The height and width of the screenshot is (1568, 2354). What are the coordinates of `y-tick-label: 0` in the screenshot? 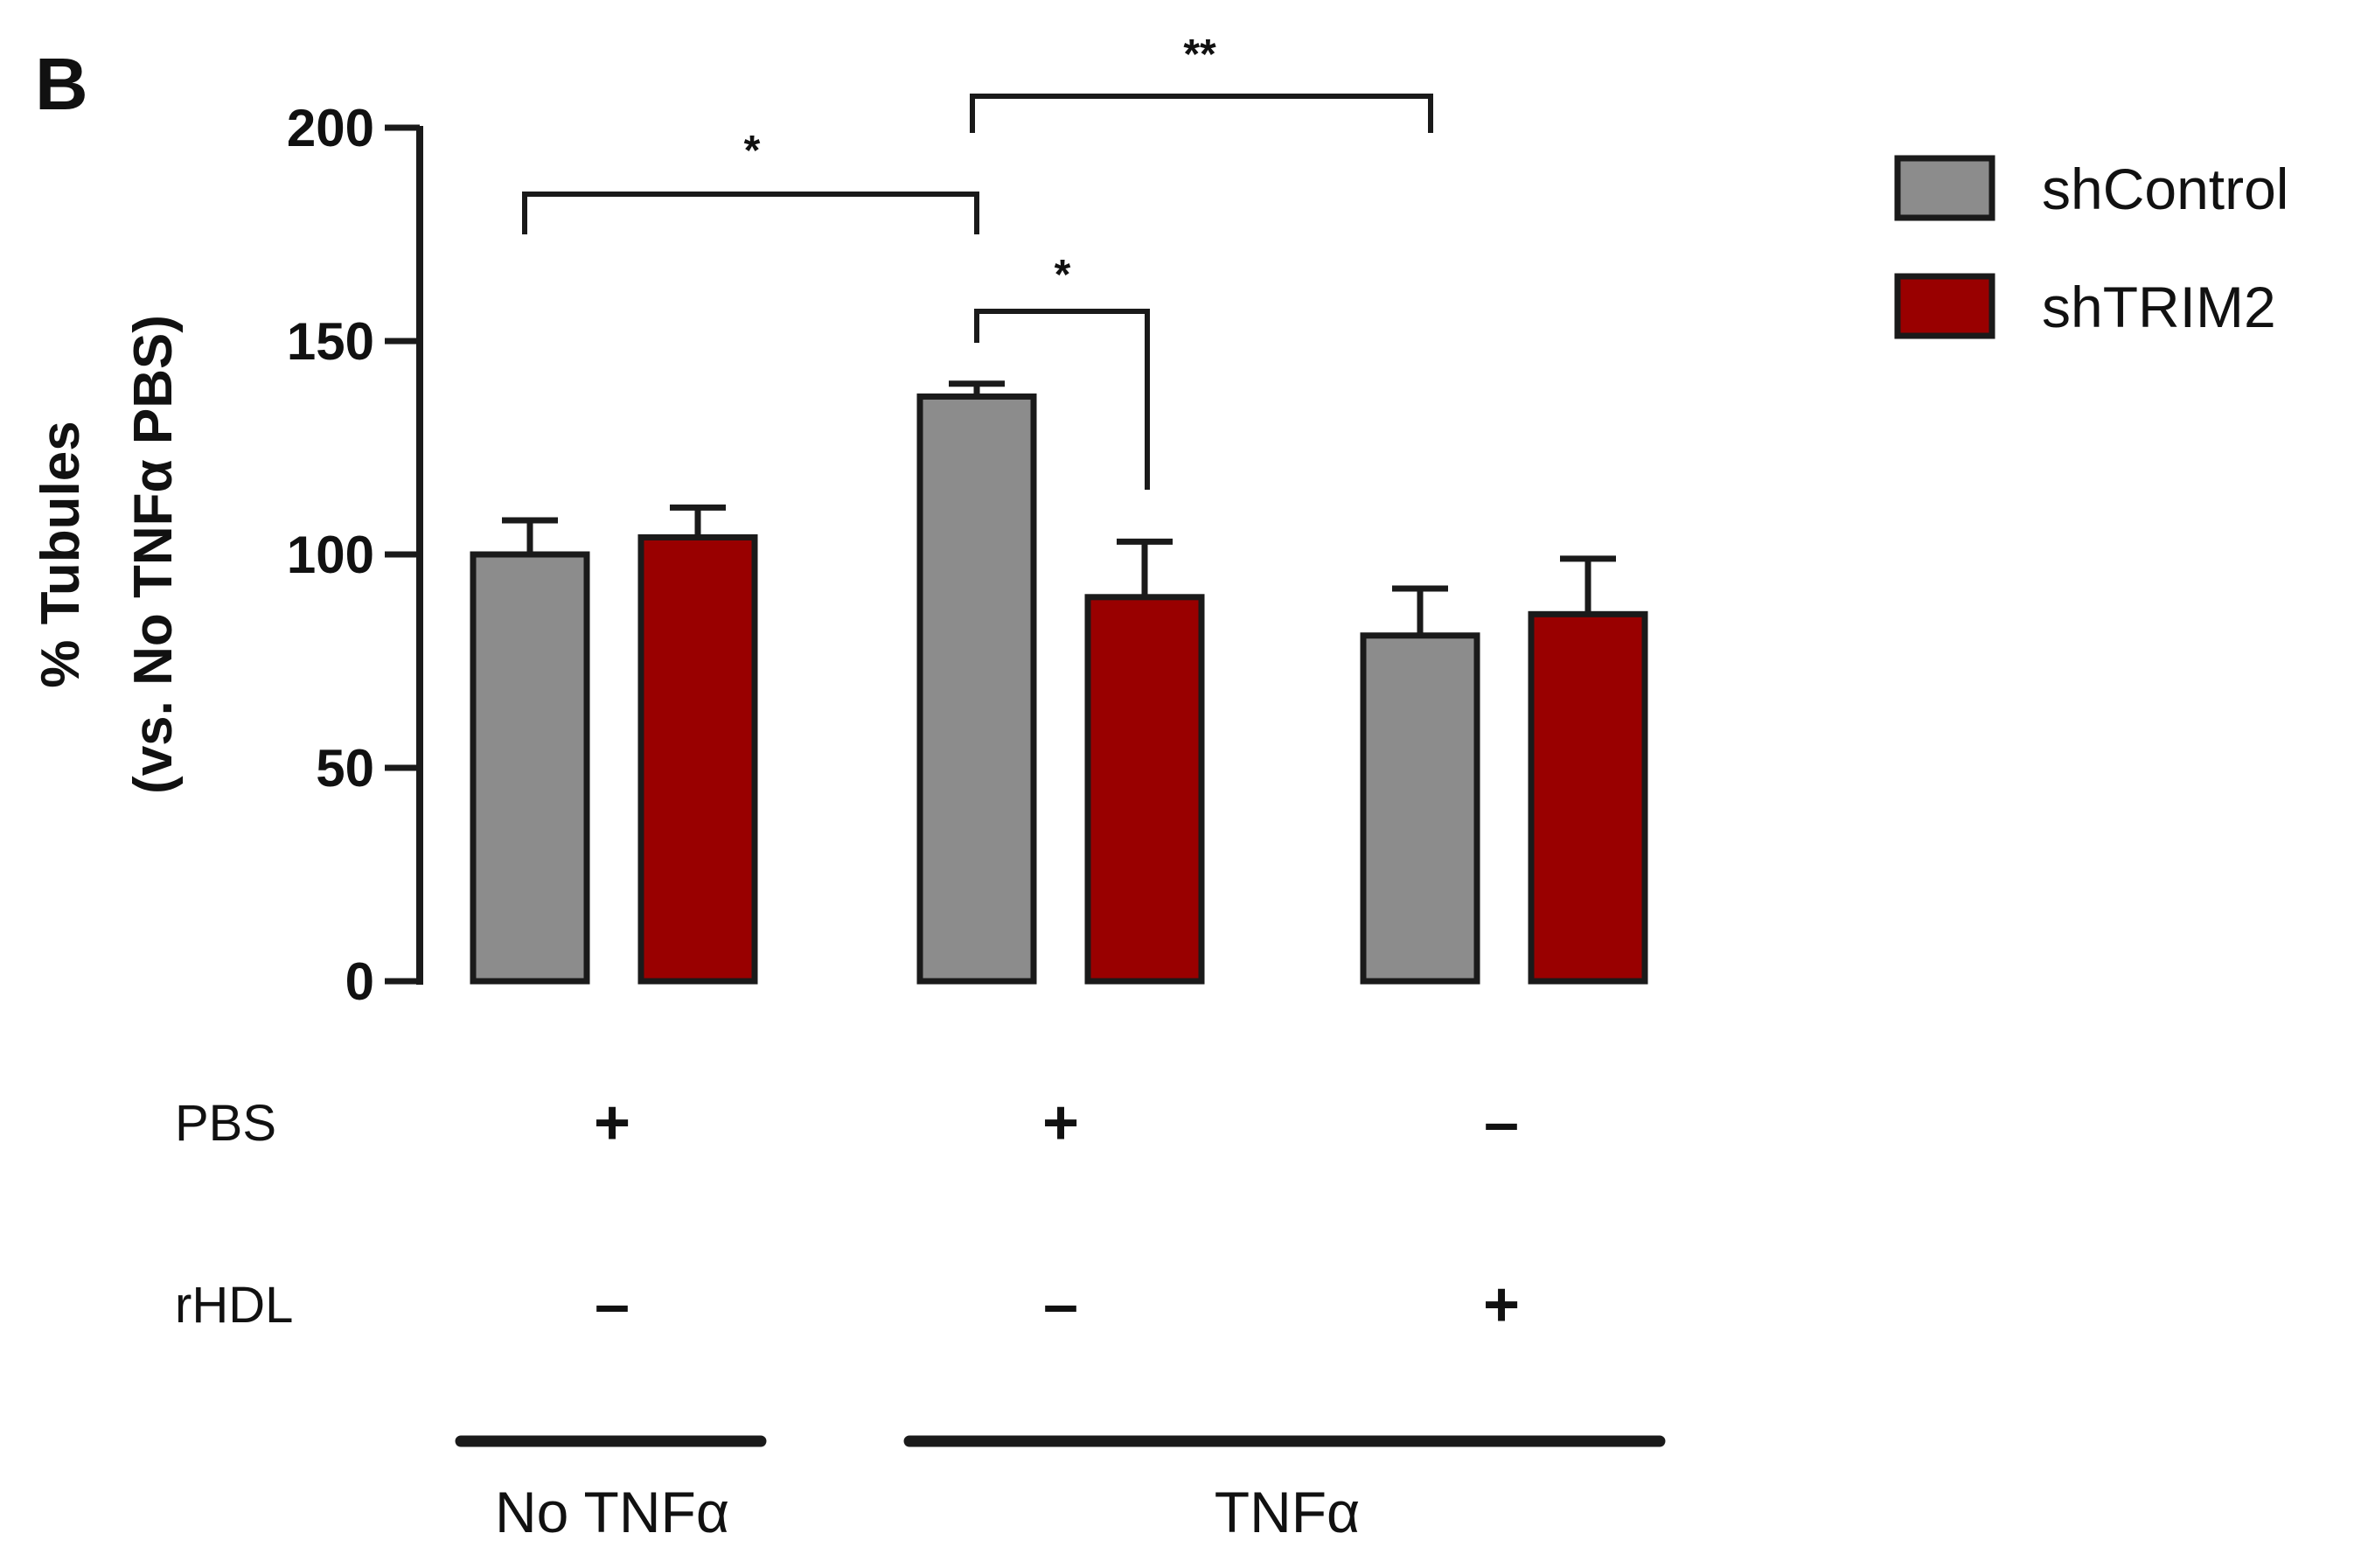 It's located at (359, 981).